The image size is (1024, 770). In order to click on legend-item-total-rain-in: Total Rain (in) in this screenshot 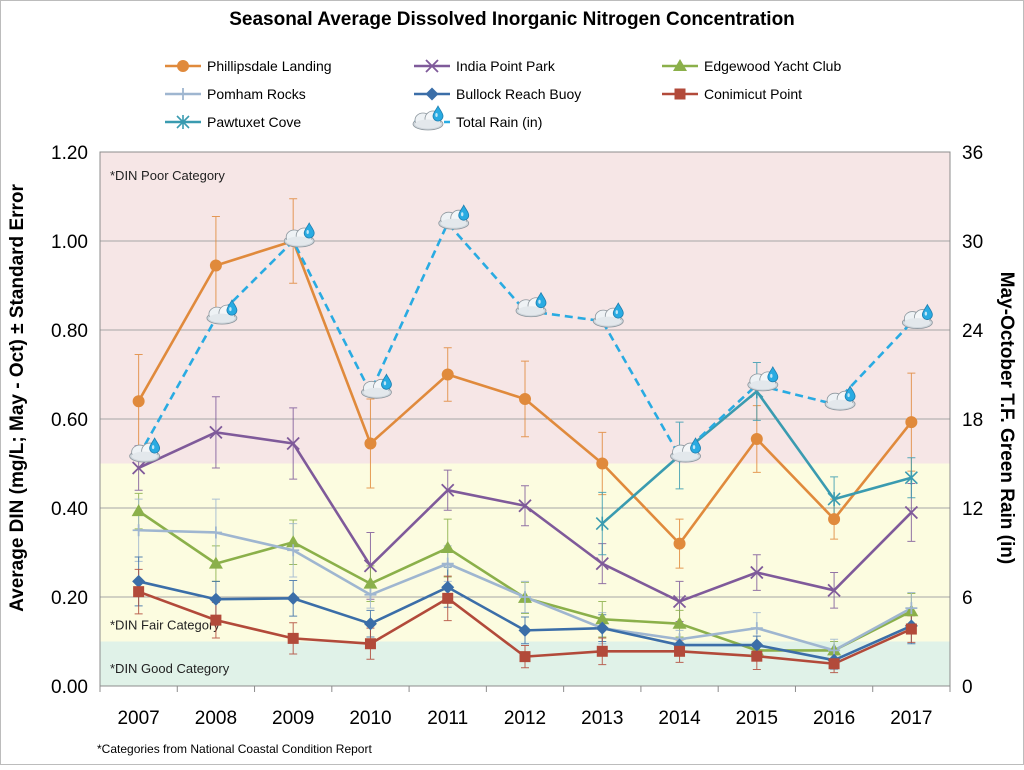, I will do `click(477, 118)`.